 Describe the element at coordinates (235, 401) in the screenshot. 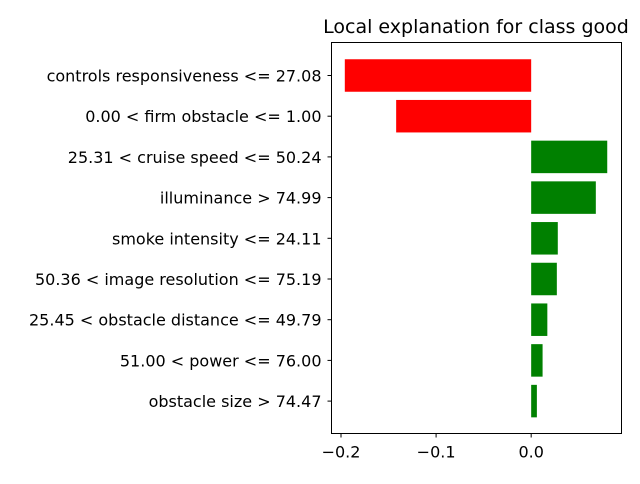

I see `y-tick-label-8: obstacle size > 74.47` at that location.